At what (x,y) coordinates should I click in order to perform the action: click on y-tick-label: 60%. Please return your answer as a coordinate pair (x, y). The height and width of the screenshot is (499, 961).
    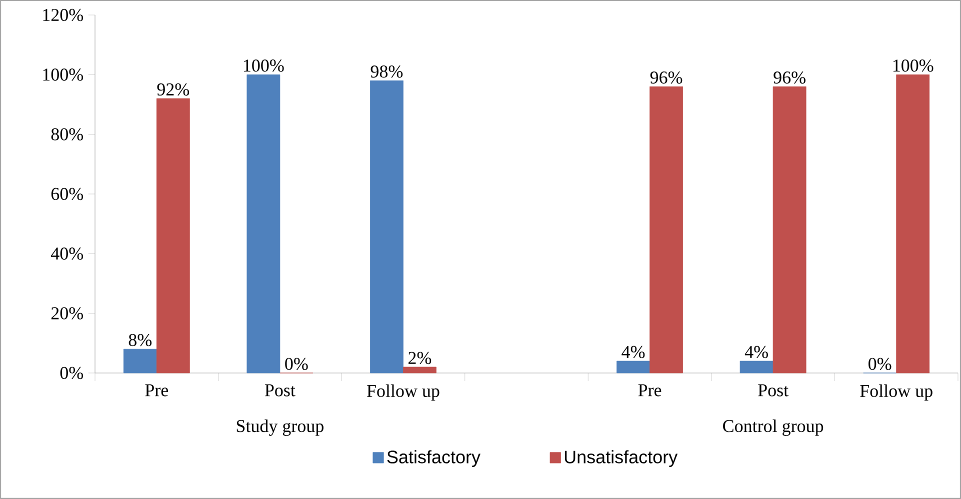
    Looking at the image, I should click on (67, 194).